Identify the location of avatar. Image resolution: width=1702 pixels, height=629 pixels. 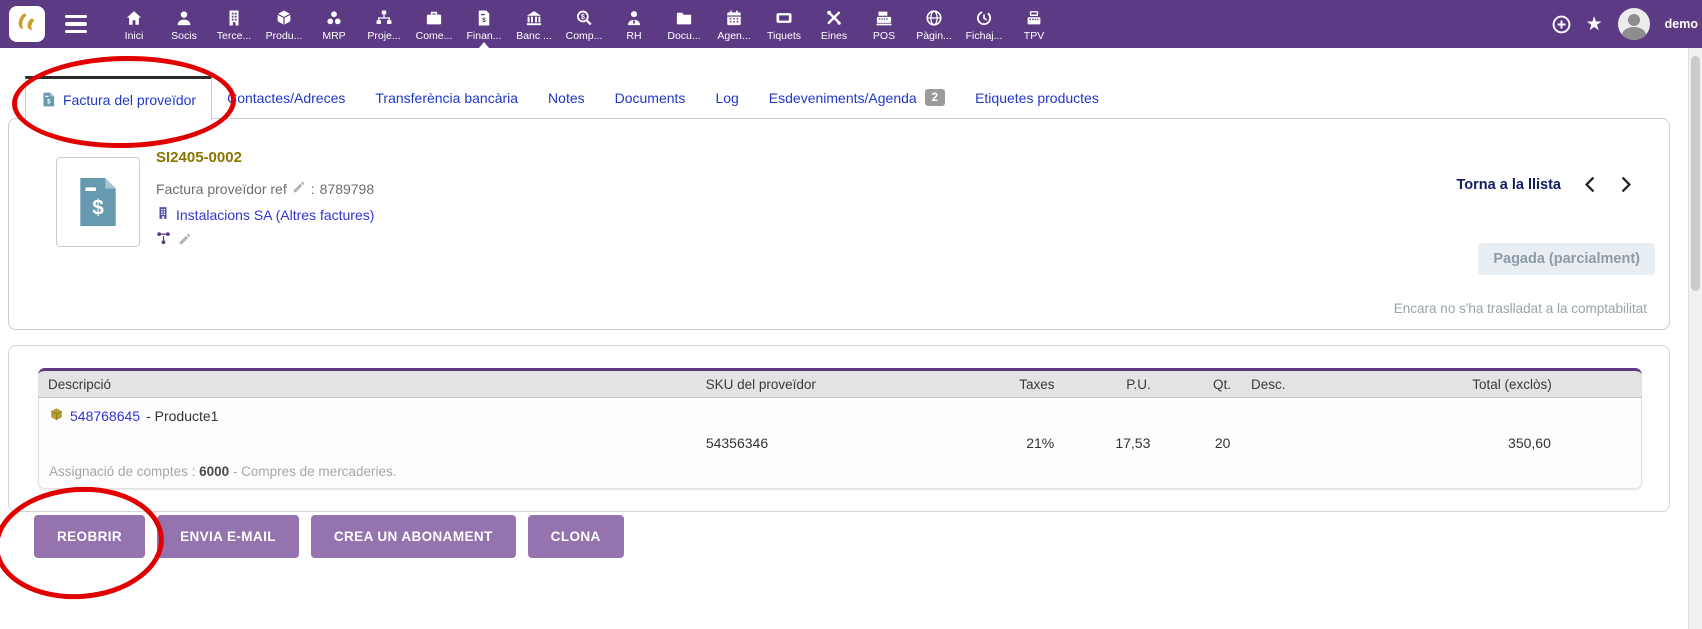
(1633, 24).